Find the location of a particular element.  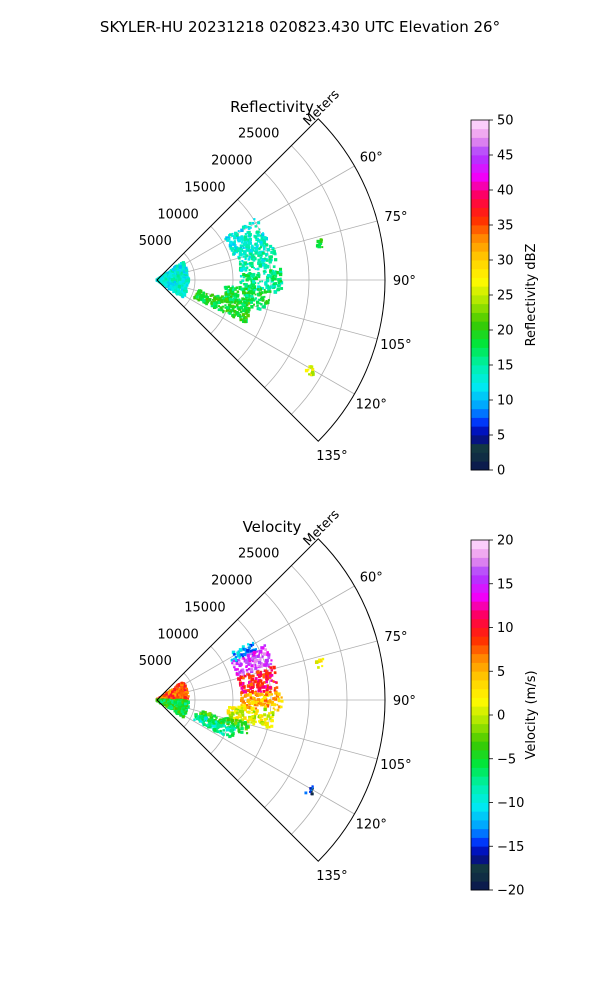

colorbar-tick-label: 15 is located at coordinates (505, 366).